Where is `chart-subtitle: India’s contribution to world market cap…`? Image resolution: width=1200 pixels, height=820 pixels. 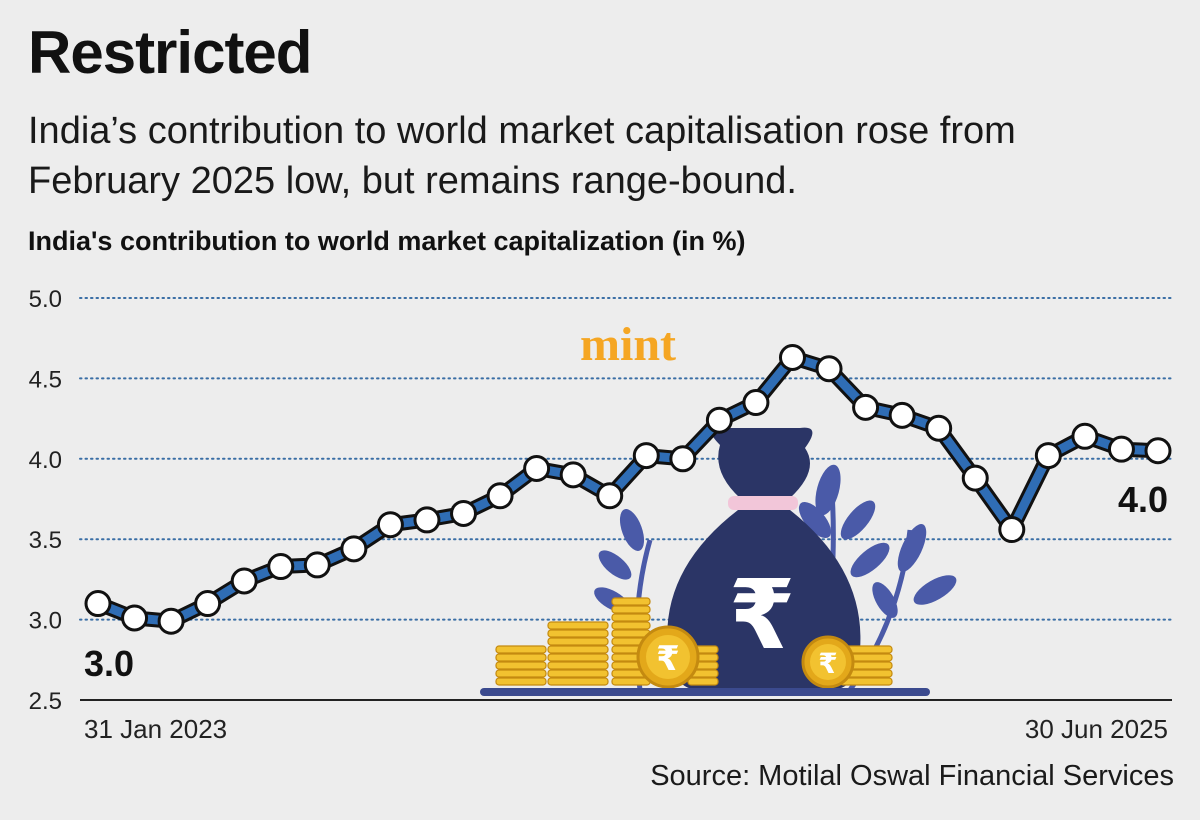
chart-subtitle: India’s contribution to world market cap… is located at coordinates (522, 156).